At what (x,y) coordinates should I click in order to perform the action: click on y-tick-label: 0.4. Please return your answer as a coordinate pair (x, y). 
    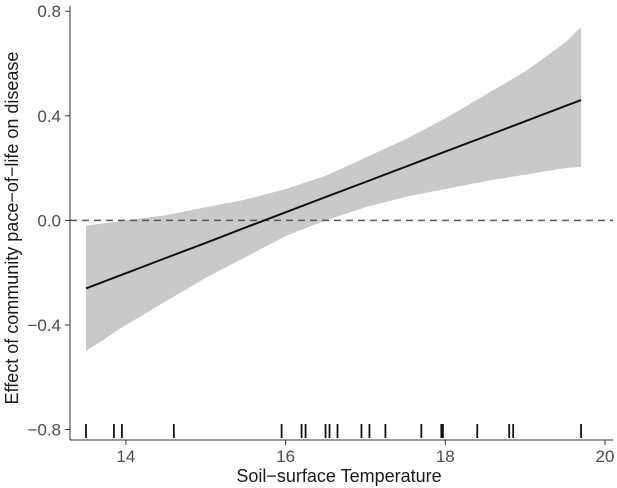
    Looking at the image, I should click on (49, 116).